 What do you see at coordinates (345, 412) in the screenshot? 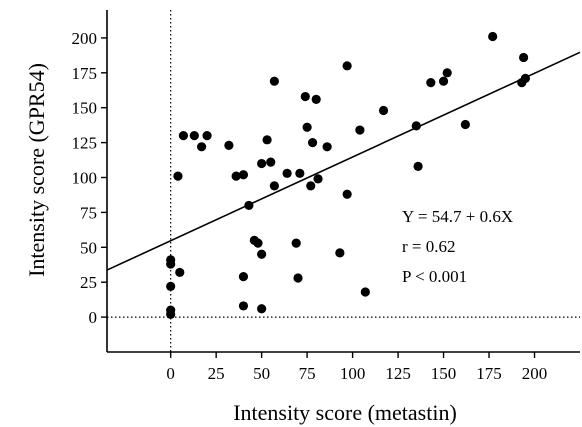
I see `x-axis-title: Intensity score (metastin)` at bounding box center [345, 412].